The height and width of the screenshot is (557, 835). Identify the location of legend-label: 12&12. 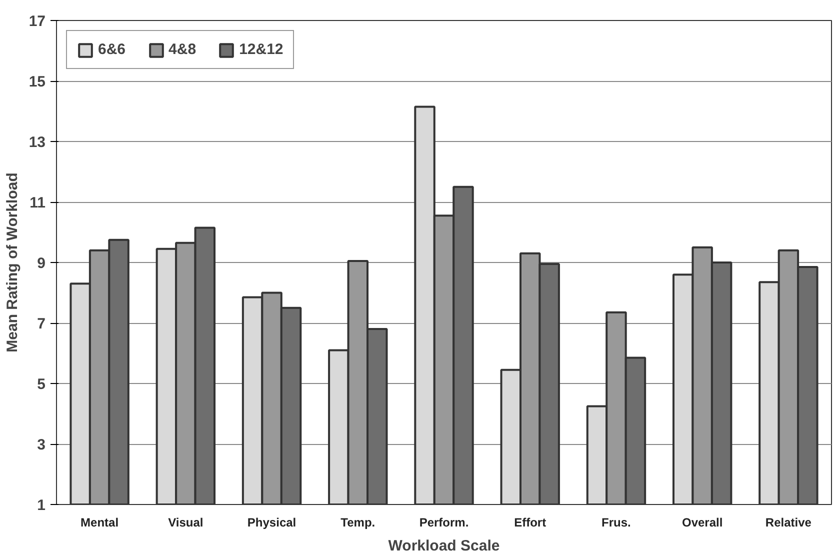
(261, 49).